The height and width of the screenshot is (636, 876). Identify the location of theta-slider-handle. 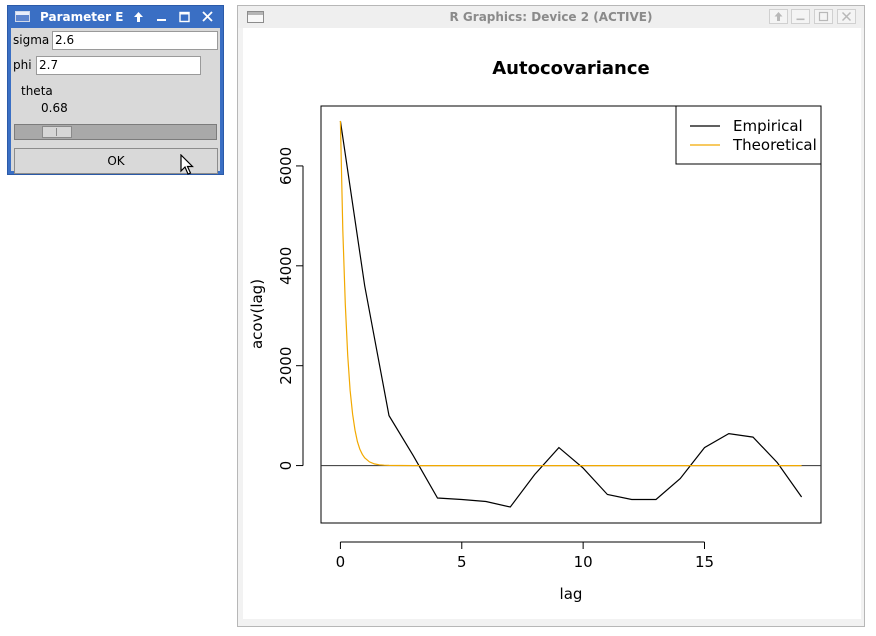
(57, 132).